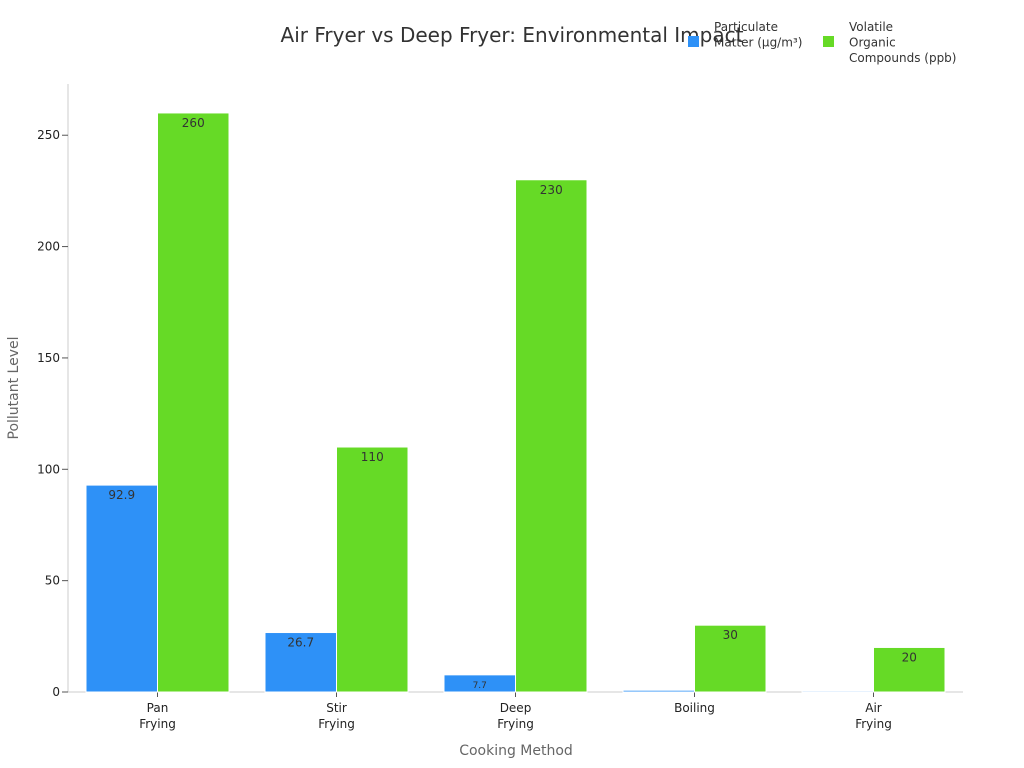  Describe the element at coordinates (873, 716) in the screenshot. I see `x-tick-label: Air Frying` at that location.